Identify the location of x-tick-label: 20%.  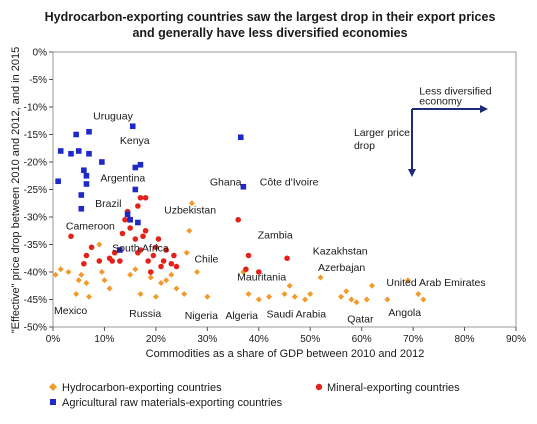
(156, 339).